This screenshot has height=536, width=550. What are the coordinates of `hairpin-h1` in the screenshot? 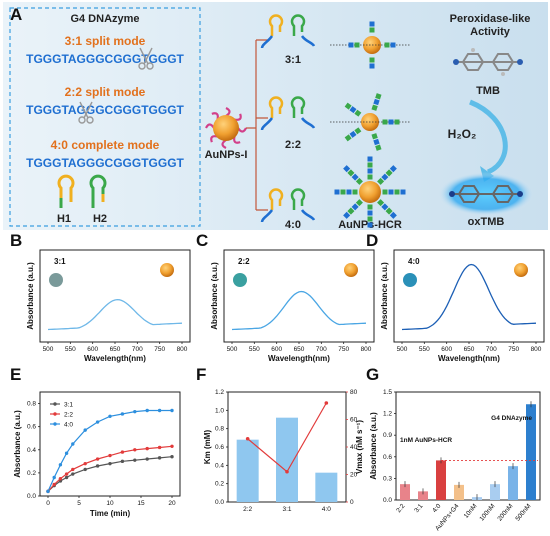 It's located at (66, 191).